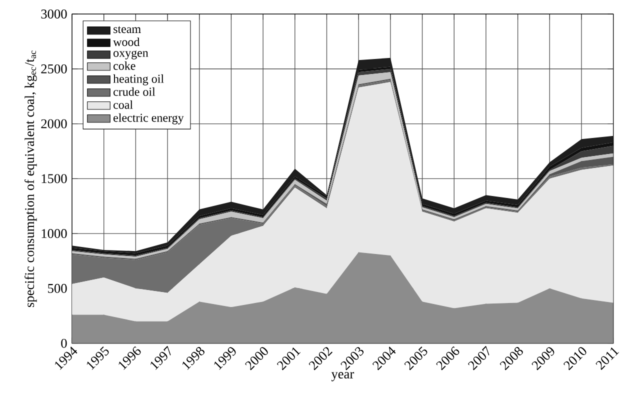 This screenshot has height=410, width=633. I want to click on y-tick-label: 2500, so click(54, 69).